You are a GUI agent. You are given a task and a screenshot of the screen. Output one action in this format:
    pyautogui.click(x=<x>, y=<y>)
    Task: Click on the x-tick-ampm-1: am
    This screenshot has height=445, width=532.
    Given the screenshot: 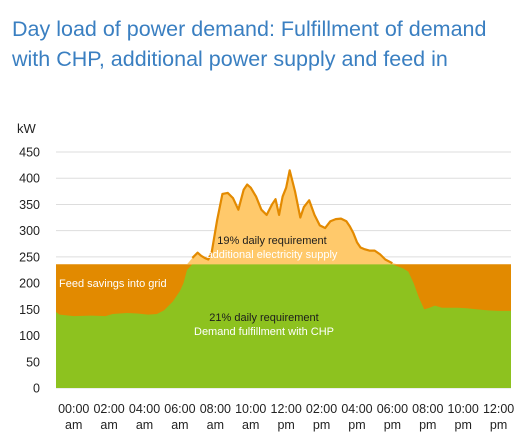 What is the action you would take?
    pyautogui.click(x=108, y=425)
    